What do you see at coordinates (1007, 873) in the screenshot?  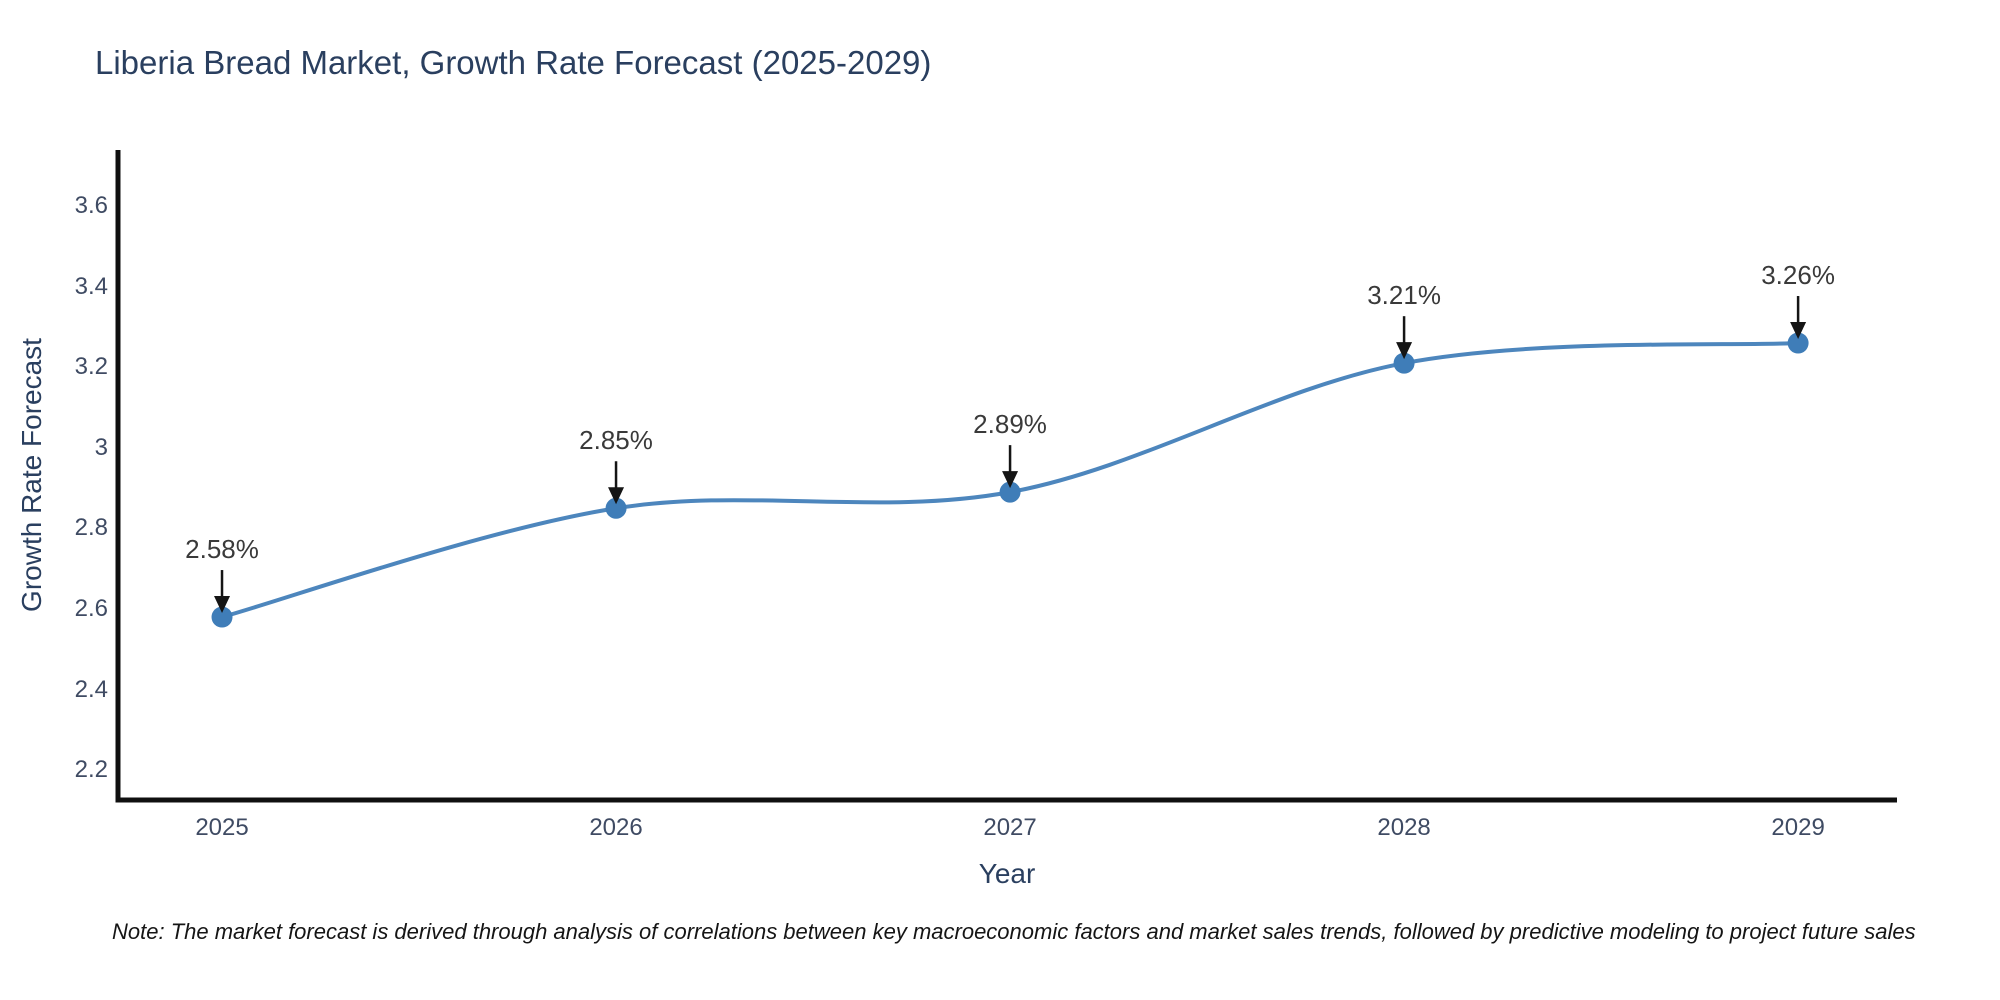 I see `x-axis-title: Year` at bounding box center [1007, 873].